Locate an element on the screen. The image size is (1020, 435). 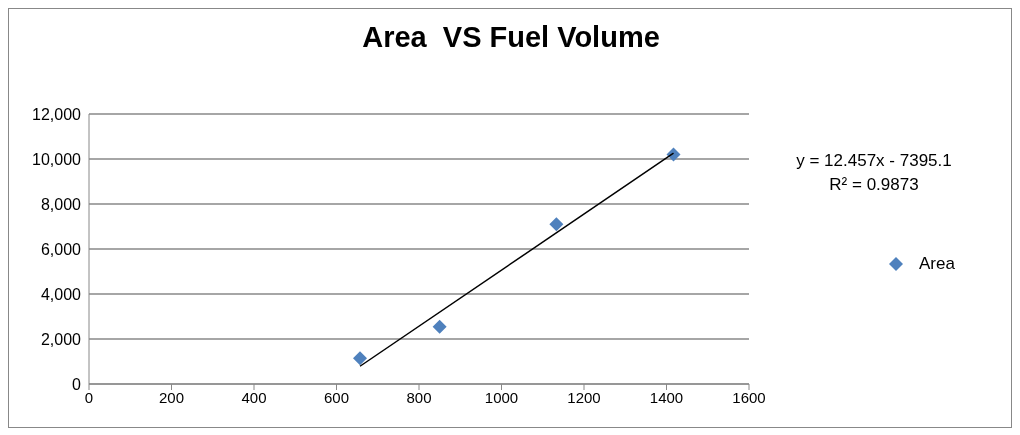
y-tick-label: 0 is located at coordinates (77, 384).